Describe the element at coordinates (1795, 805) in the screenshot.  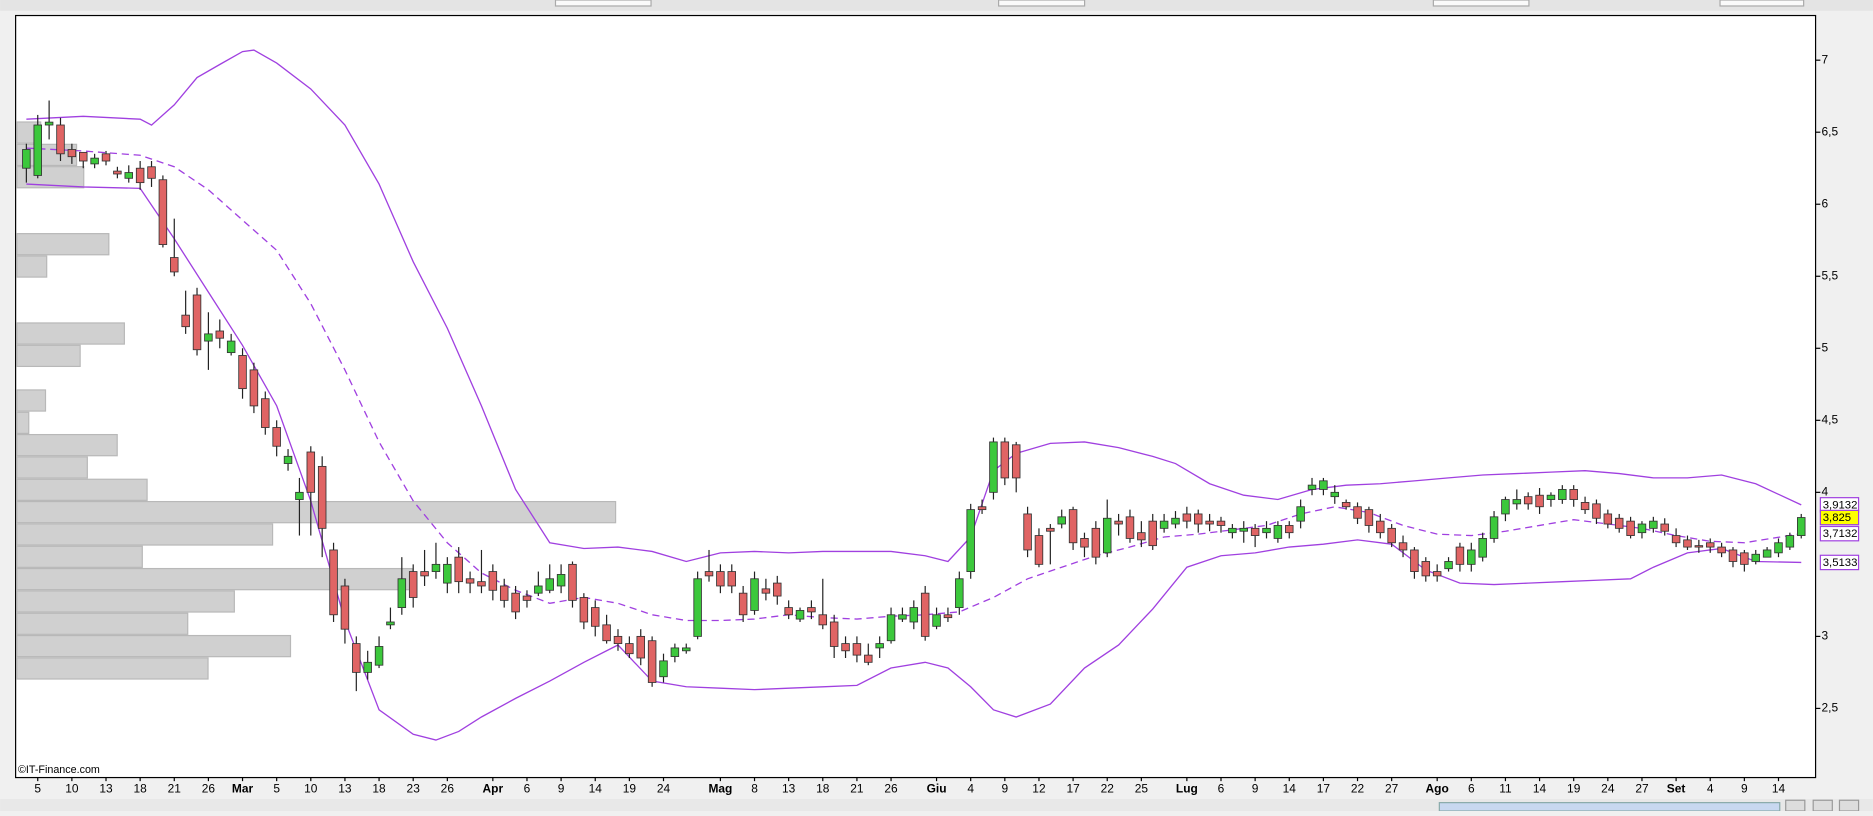
I see `zoom-button` at that location.